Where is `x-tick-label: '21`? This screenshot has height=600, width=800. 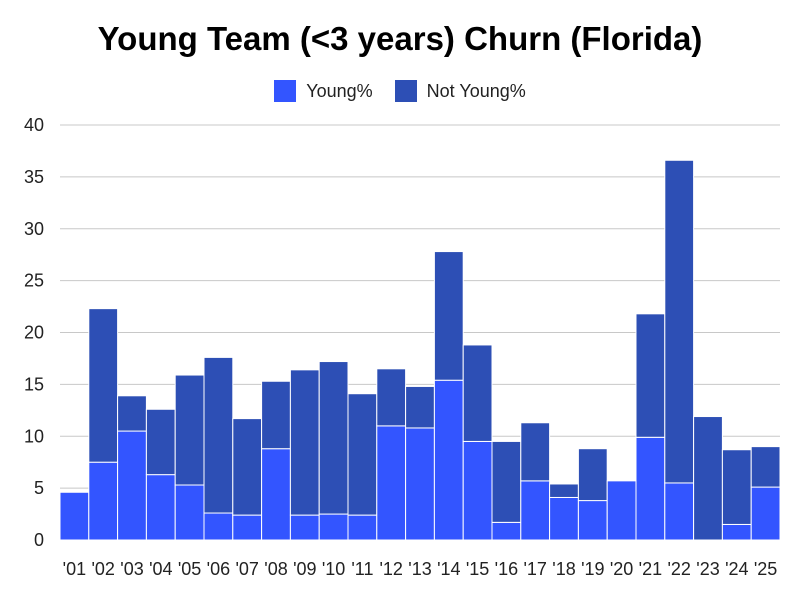 x-tick-label: '21 is located at coordinates (650, 569).